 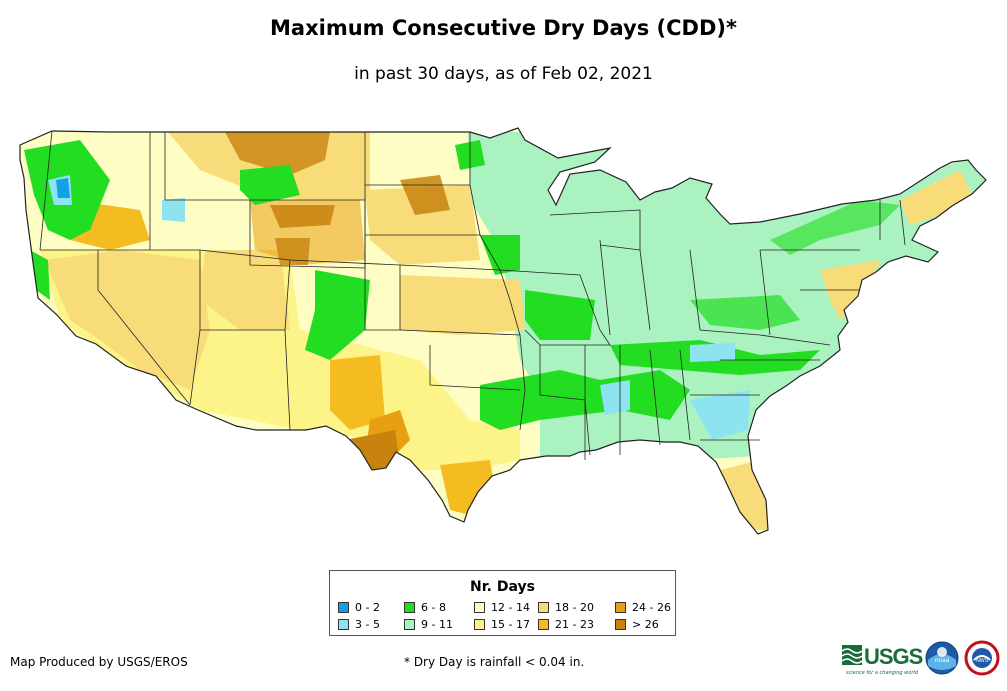 I want to click on noaa-logo-icon: noaa, so click(x=942, y=658).